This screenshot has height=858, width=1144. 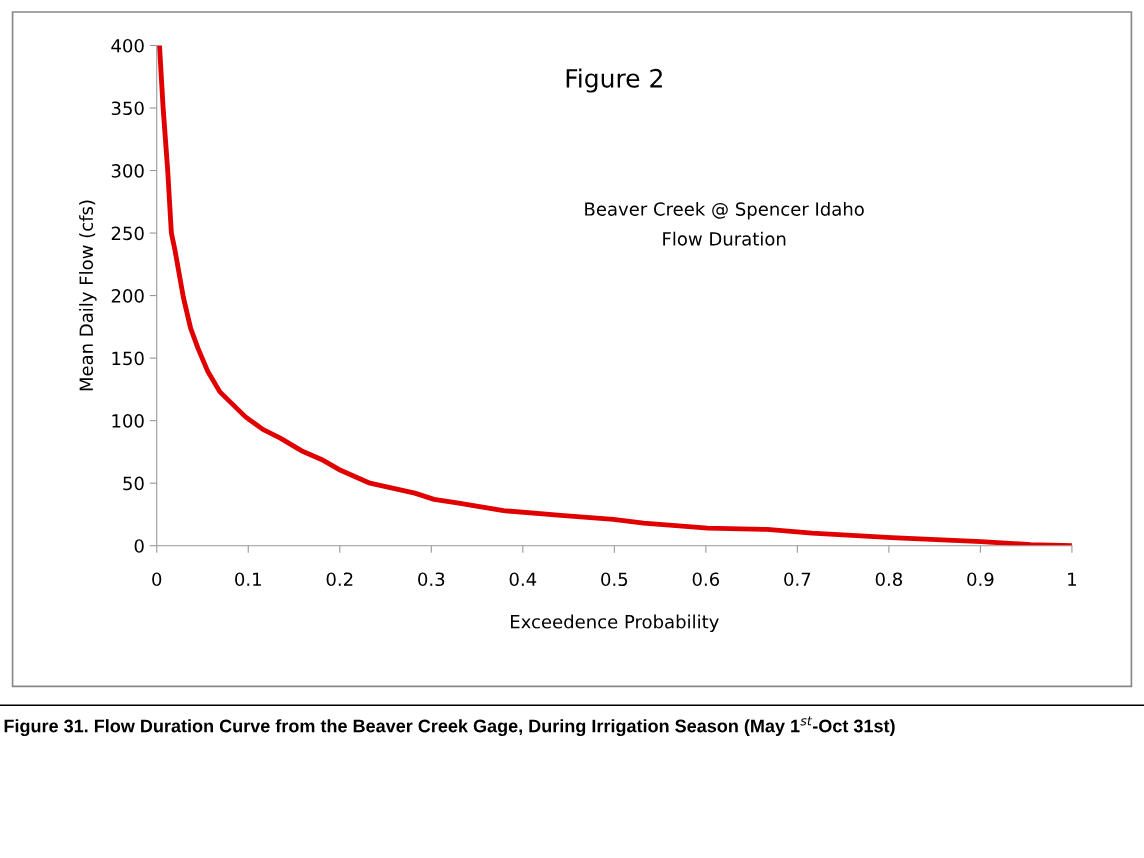 I want to click on y-axis-title: Mean Daily Flow (cfs), so click(x=88, y=295).